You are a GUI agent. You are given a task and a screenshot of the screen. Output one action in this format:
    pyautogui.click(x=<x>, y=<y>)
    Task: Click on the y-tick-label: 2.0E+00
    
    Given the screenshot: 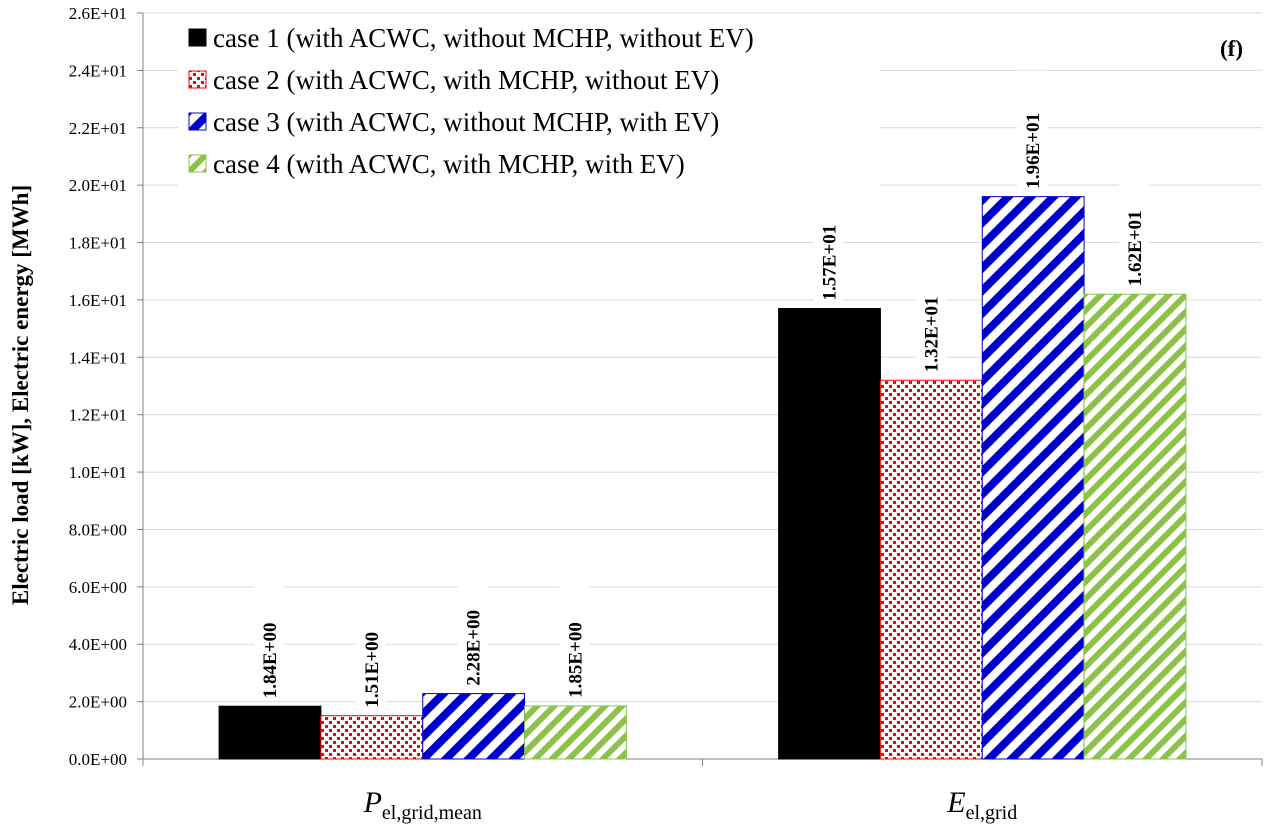 What is the action you would take?
    pyautogui.click(x=98, y=702)
    